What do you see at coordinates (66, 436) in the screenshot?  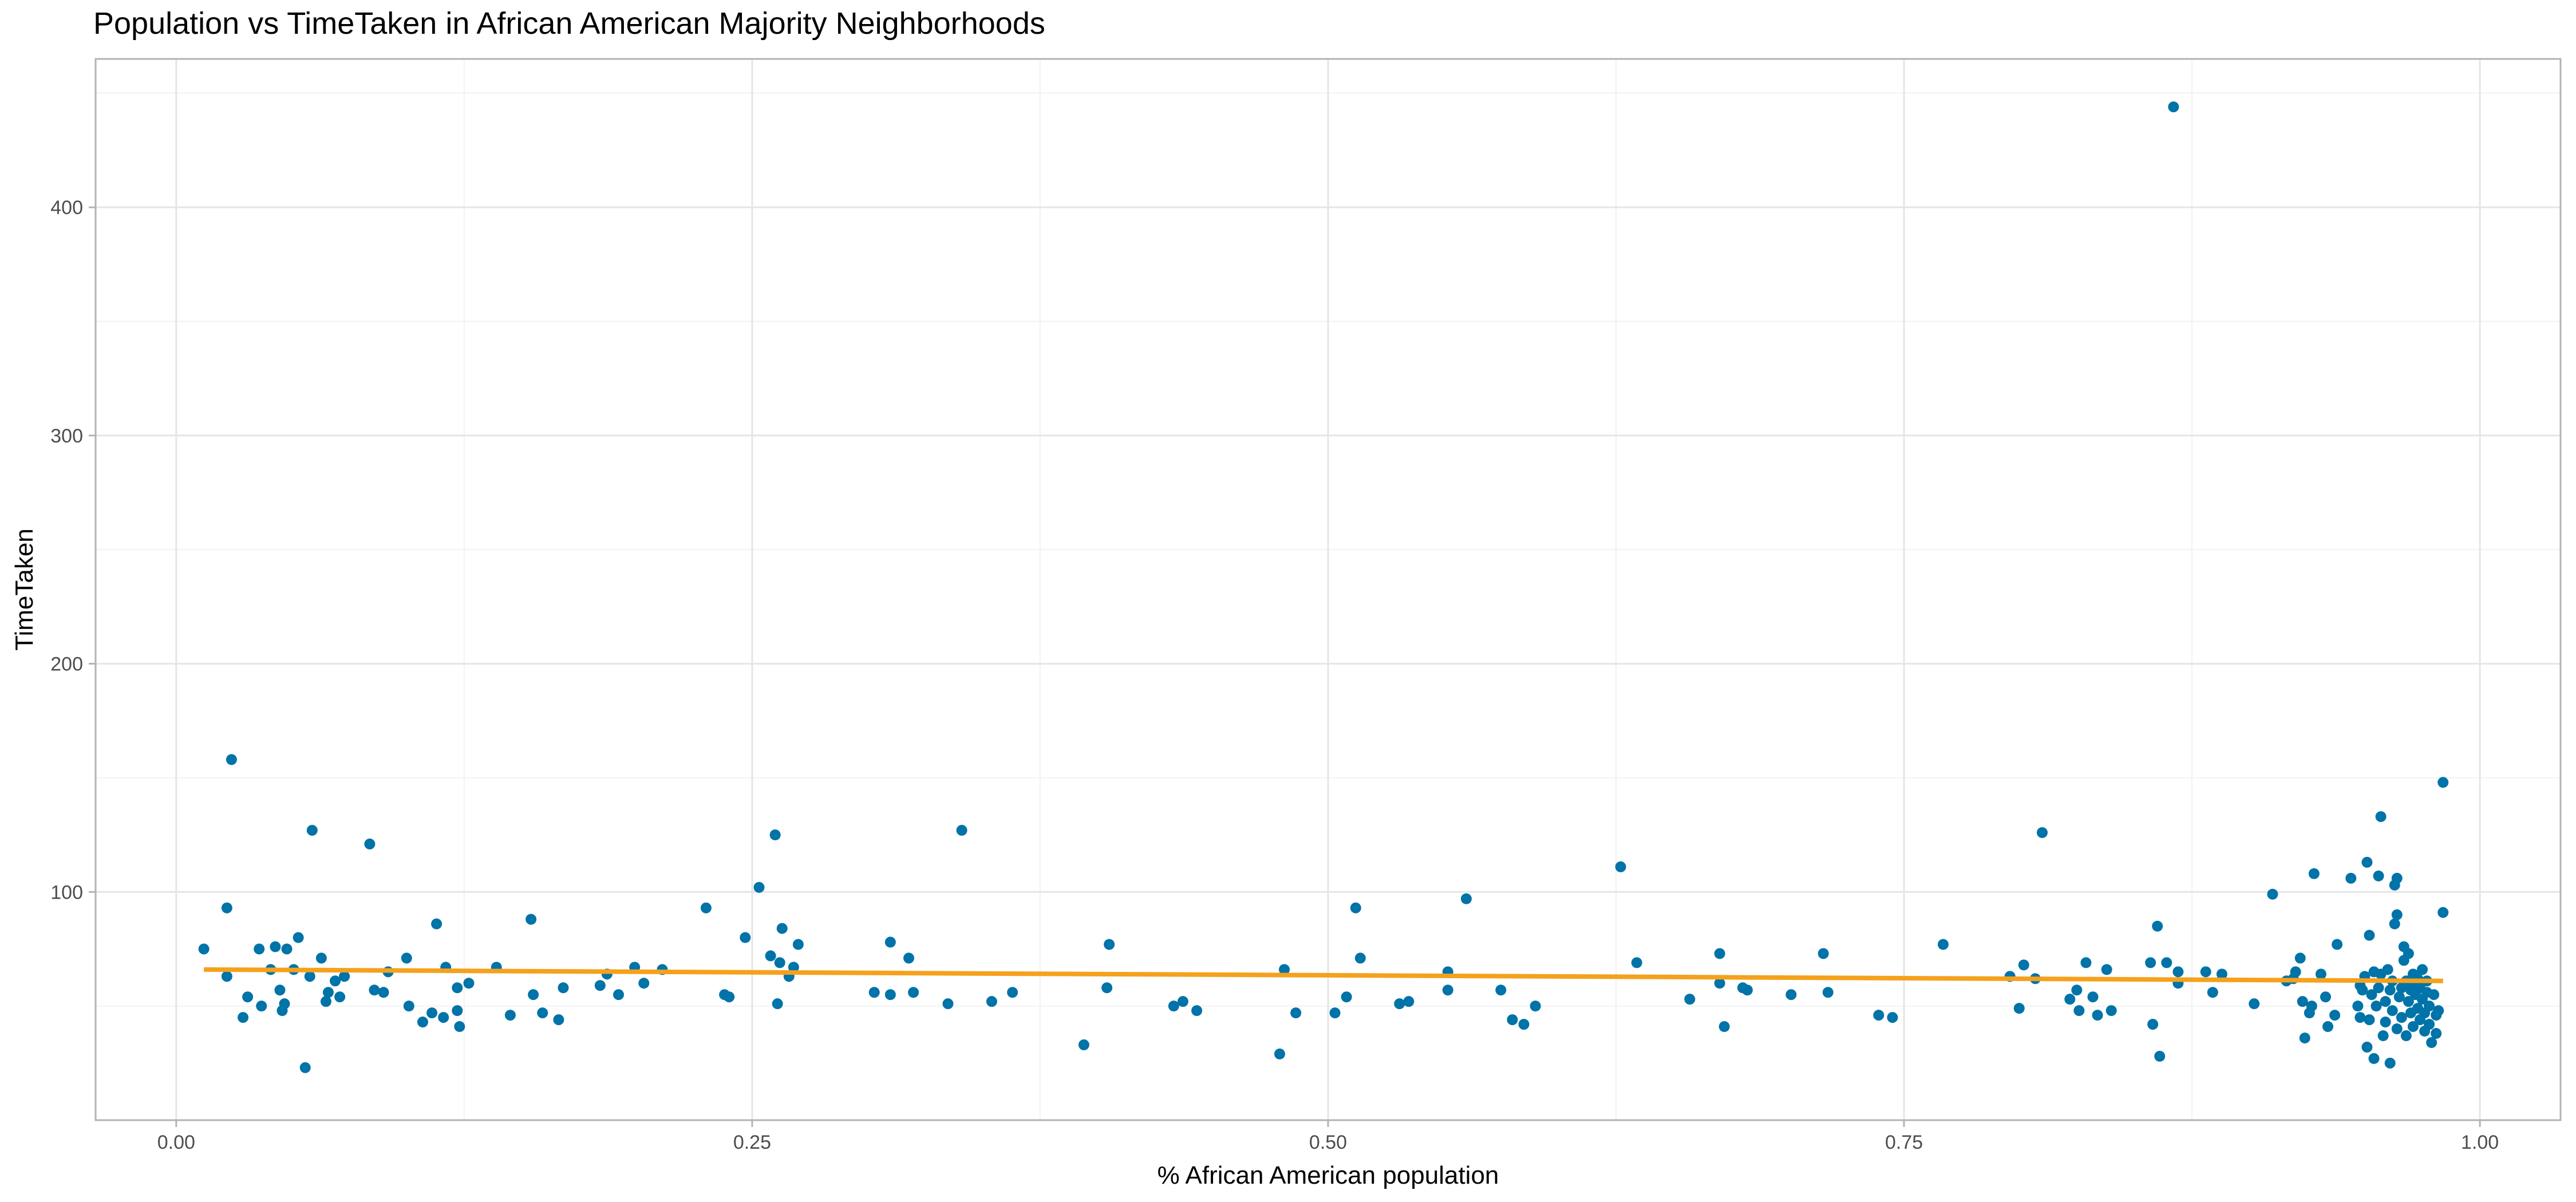 I see `y-tick-label: 300` at bounding box center [66, 436].